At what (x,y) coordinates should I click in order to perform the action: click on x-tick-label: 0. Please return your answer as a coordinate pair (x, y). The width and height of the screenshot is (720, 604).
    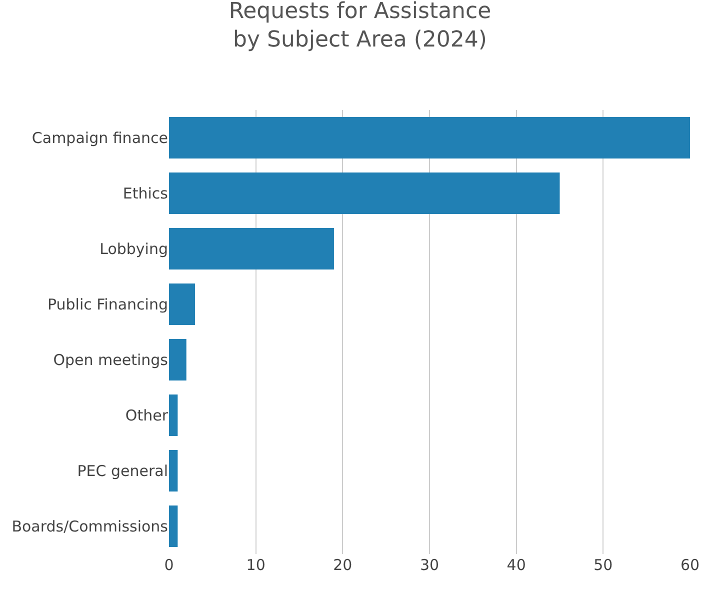
    Looking at the image, I should click on (169, 565).